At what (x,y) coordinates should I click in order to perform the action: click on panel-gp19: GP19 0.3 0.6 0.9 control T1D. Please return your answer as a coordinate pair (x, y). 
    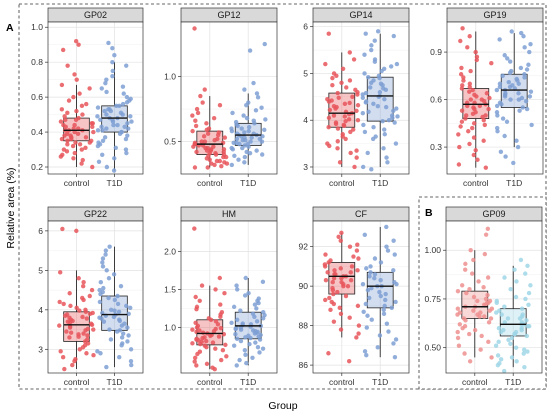
    Looking at the image, I should click on (487, 97).